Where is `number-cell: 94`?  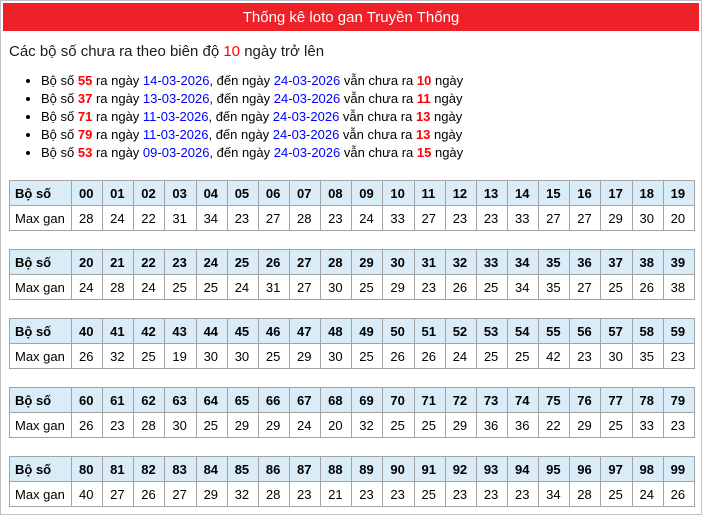
number-cell: 94 is located at coordinates (523, 469).